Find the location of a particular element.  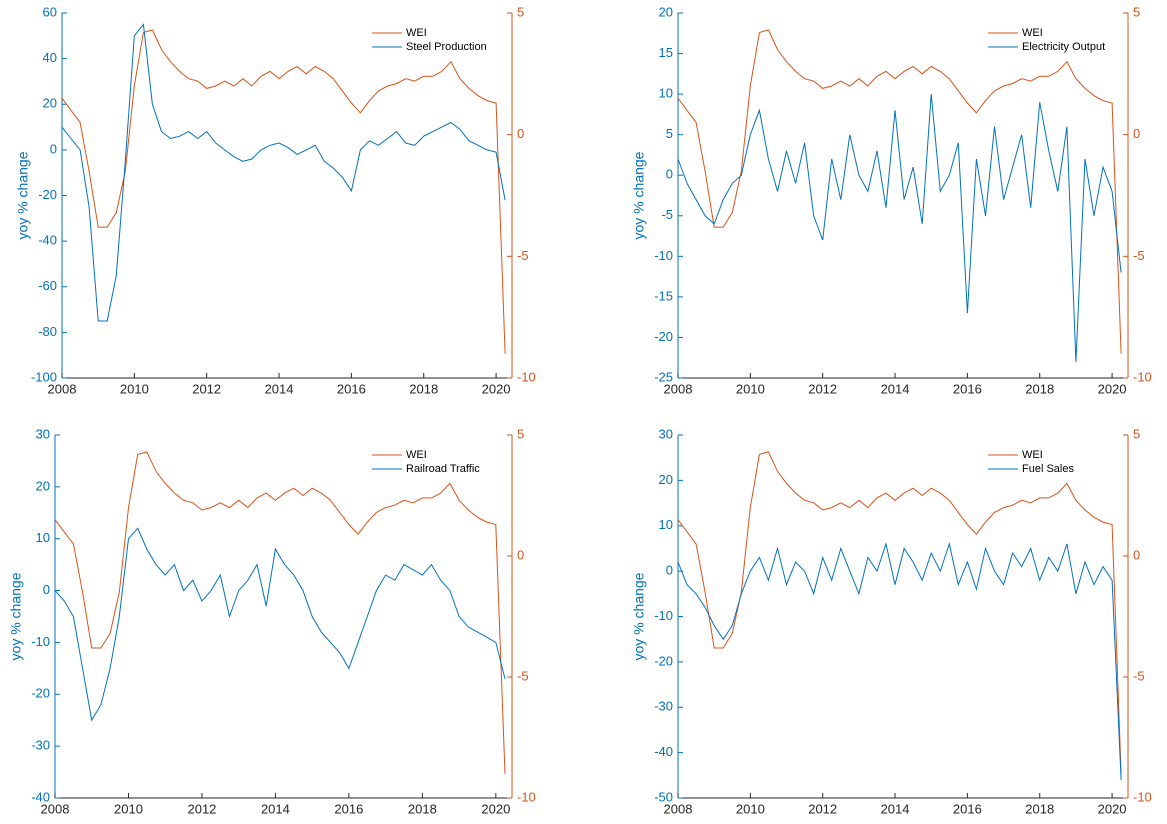

y-tick-label: 40 is located at coordinates (50, 57).